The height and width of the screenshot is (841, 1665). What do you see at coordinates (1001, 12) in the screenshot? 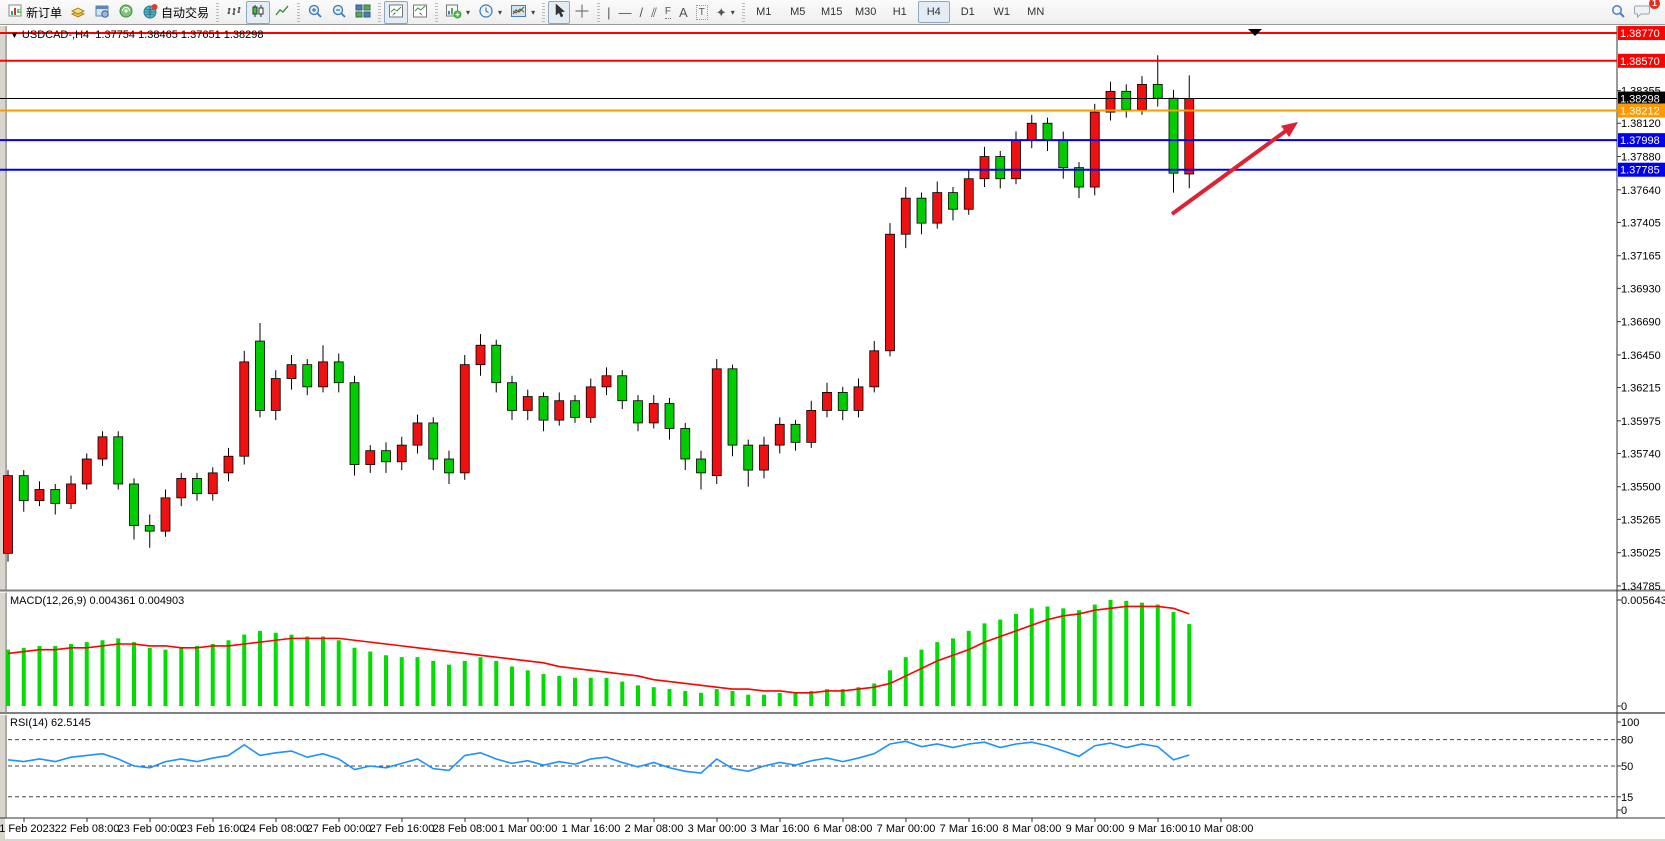
I see `timeframe-button-w1: W1` at bounding box center [1001, 12].